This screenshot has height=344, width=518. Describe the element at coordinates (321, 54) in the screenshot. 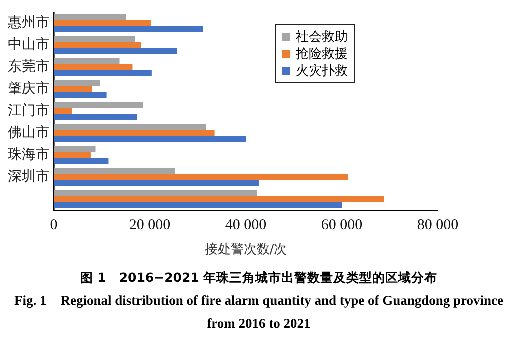

I see `legend-label: 抢险救援` at that location.